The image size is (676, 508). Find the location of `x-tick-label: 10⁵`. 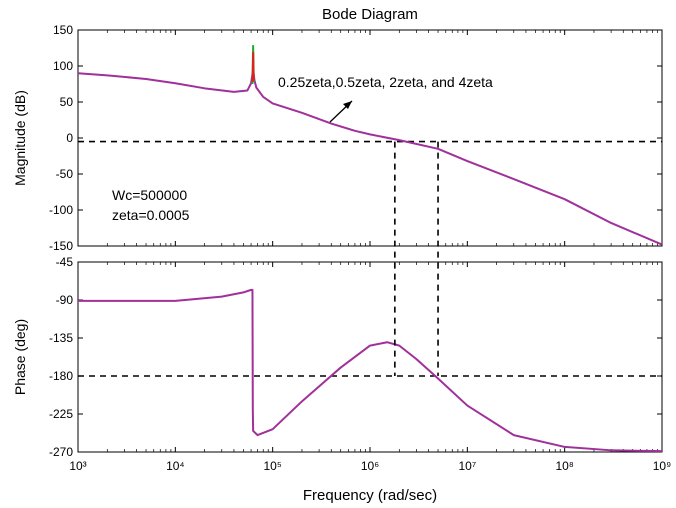

x-tick-label: 10⁵ is located at coordinates (273, 466).